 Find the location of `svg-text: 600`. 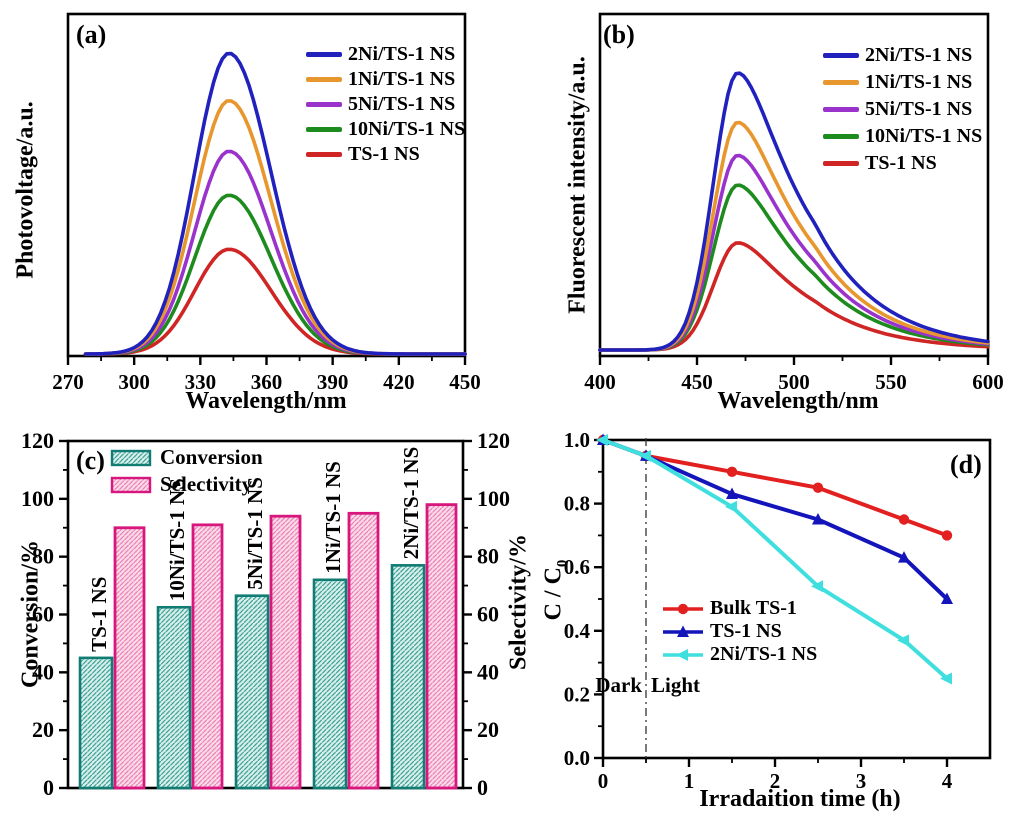

svg-text: 600 is located at coordinates (988, 382).